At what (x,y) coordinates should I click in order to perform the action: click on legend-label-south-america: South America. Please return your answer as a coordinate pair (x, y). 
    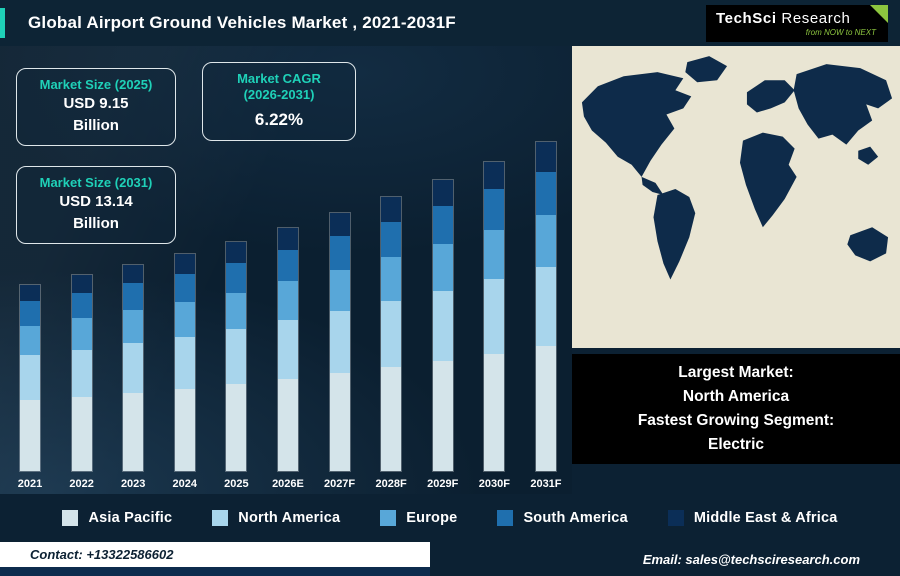
    Looking at the image, I should click on (575, 518).